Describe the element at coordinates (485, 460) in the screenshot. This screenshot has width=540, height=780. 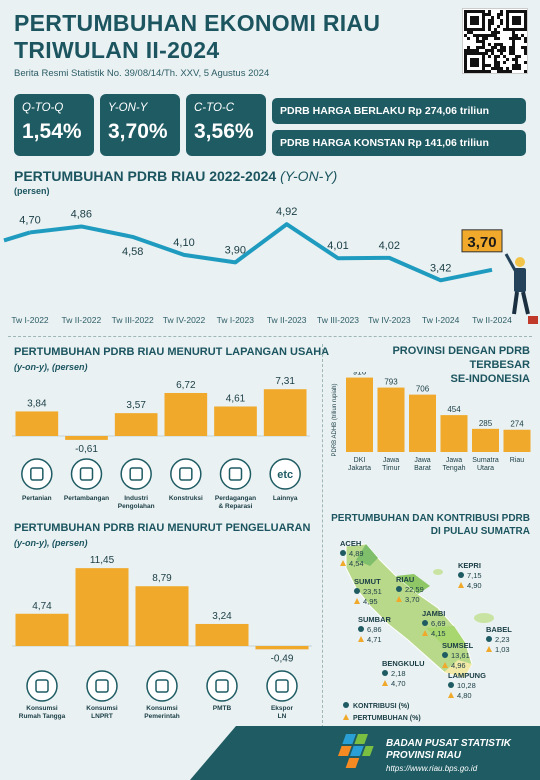
I see `category-label: Sumatra` at that location.